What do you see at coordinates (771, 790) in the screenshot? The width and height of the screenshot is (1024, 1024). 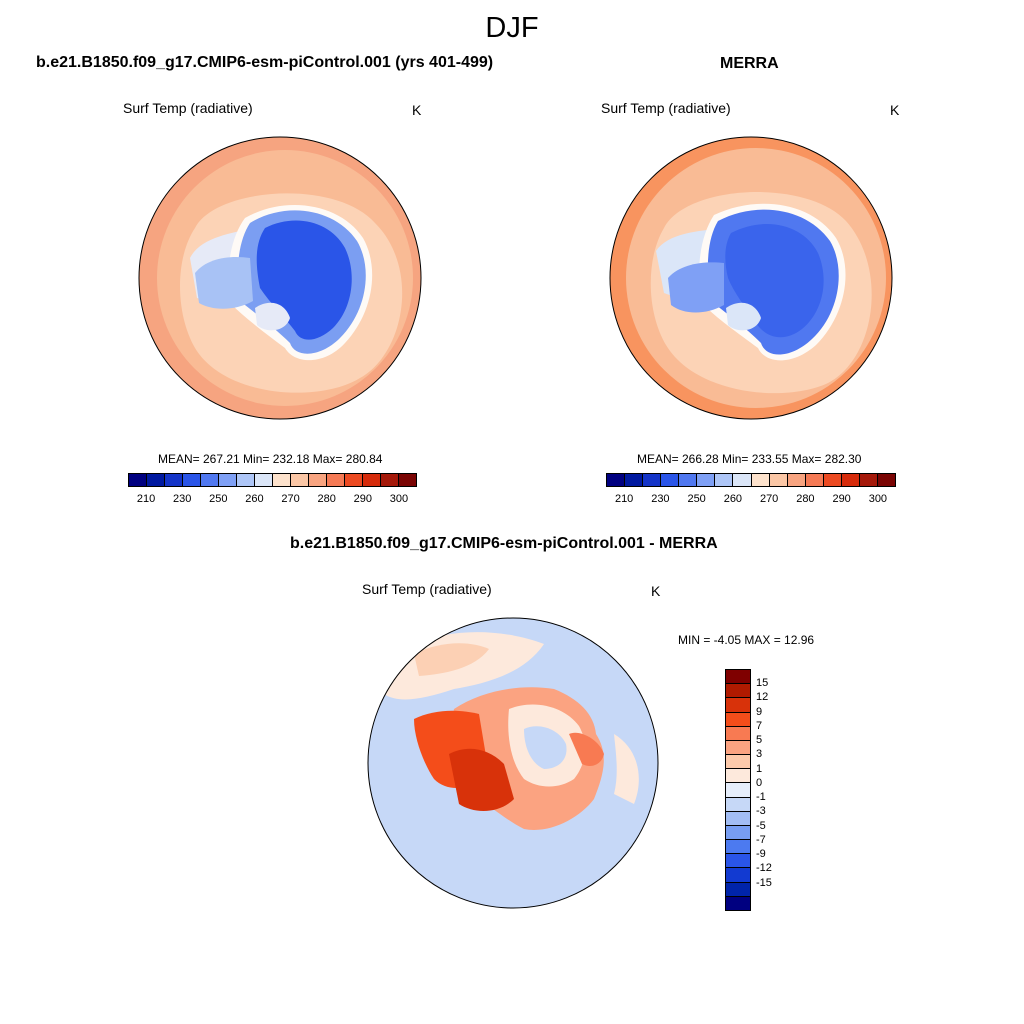 I see `panel-3-colorbar-ticks: 15 12 9 7 5 3 1 0 -1 -3 -5 -7 -9 -12 -15` at bounding box center [771, 790].